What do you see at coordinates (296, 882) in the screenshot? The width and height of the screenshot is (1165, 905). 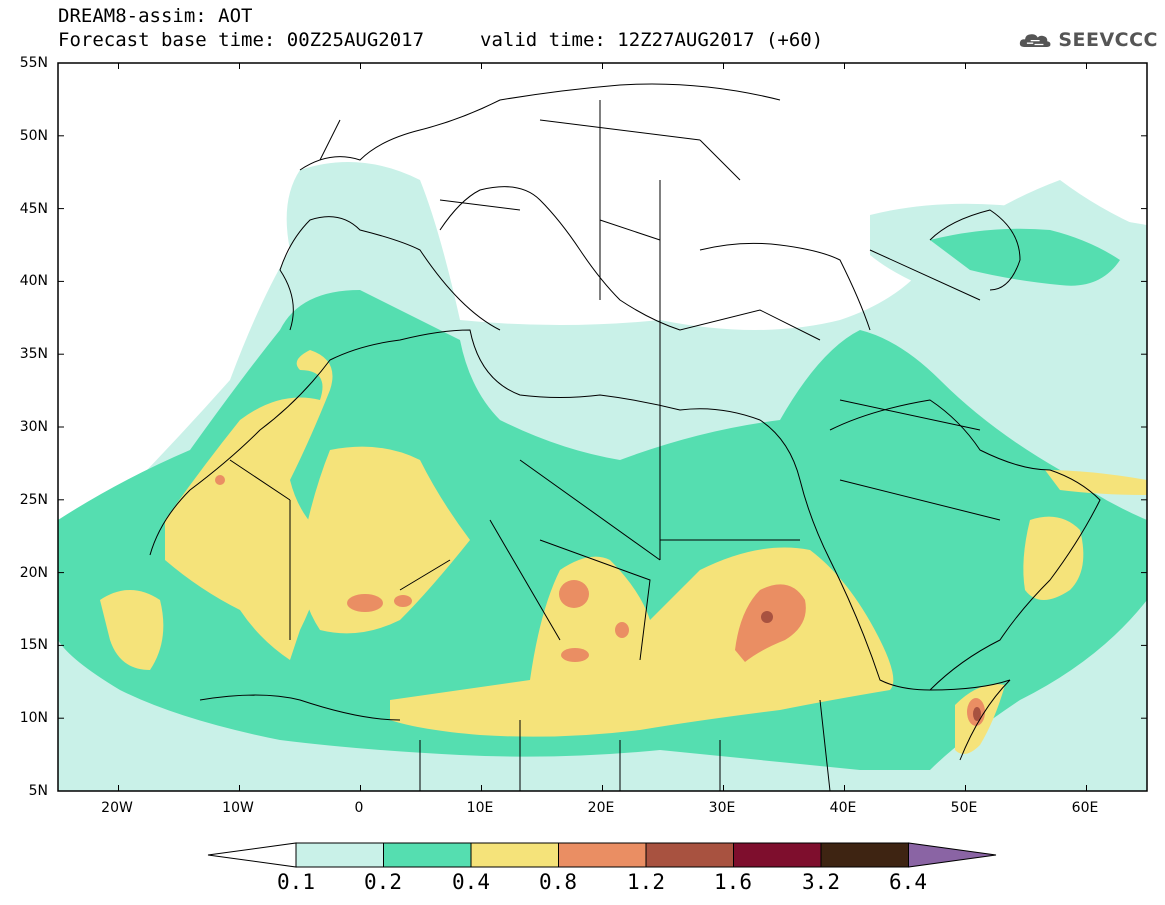 I see `colorbar-label: 0.1` at bounding box center [296, 882].